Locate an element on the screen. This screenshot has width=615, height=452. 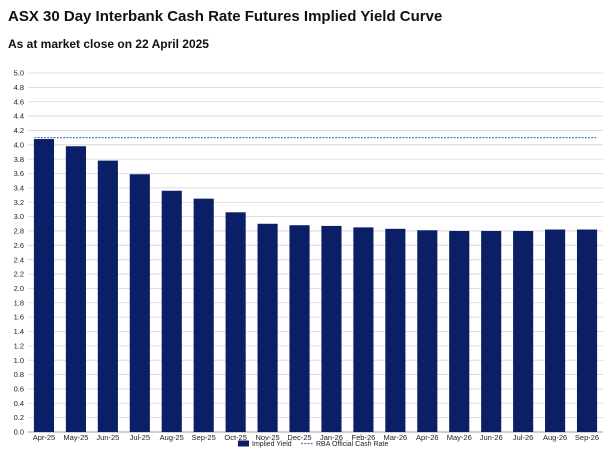
x-tick-label: Nov-25 is located at coordinates (267, 437).